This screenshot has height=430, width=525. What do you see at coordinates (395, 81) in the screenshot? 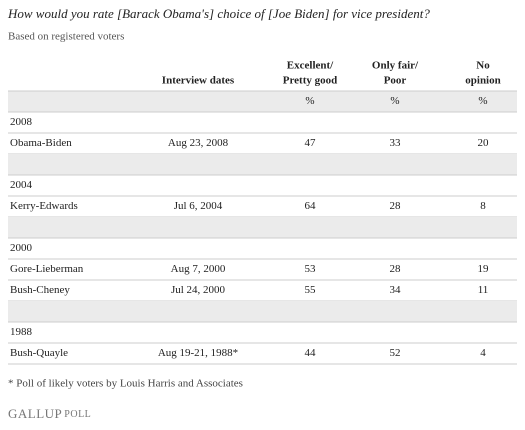
I see `column-header: Poor` at bounding box center [395, 81].